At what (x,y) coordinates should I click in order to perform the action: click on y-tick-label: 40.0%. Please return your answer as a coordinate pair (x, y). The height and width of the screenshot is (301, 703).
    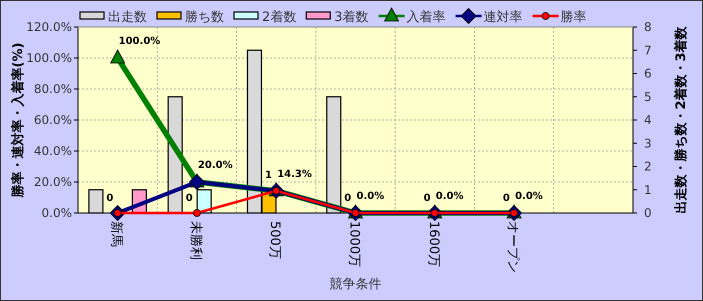
    Looking at the image, I should click on (53, 151).